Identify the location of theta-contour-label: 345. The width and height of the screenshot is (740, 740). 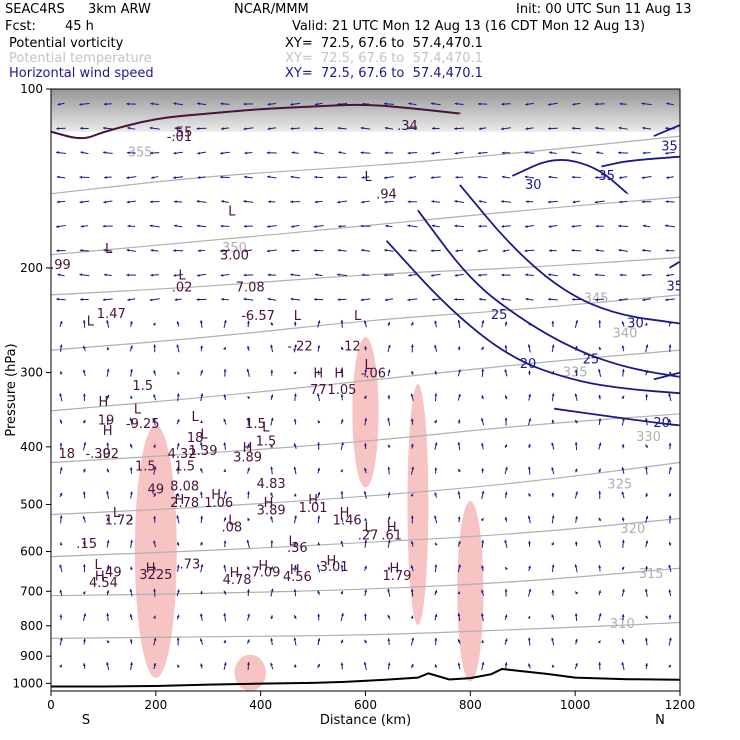
(596, 298).